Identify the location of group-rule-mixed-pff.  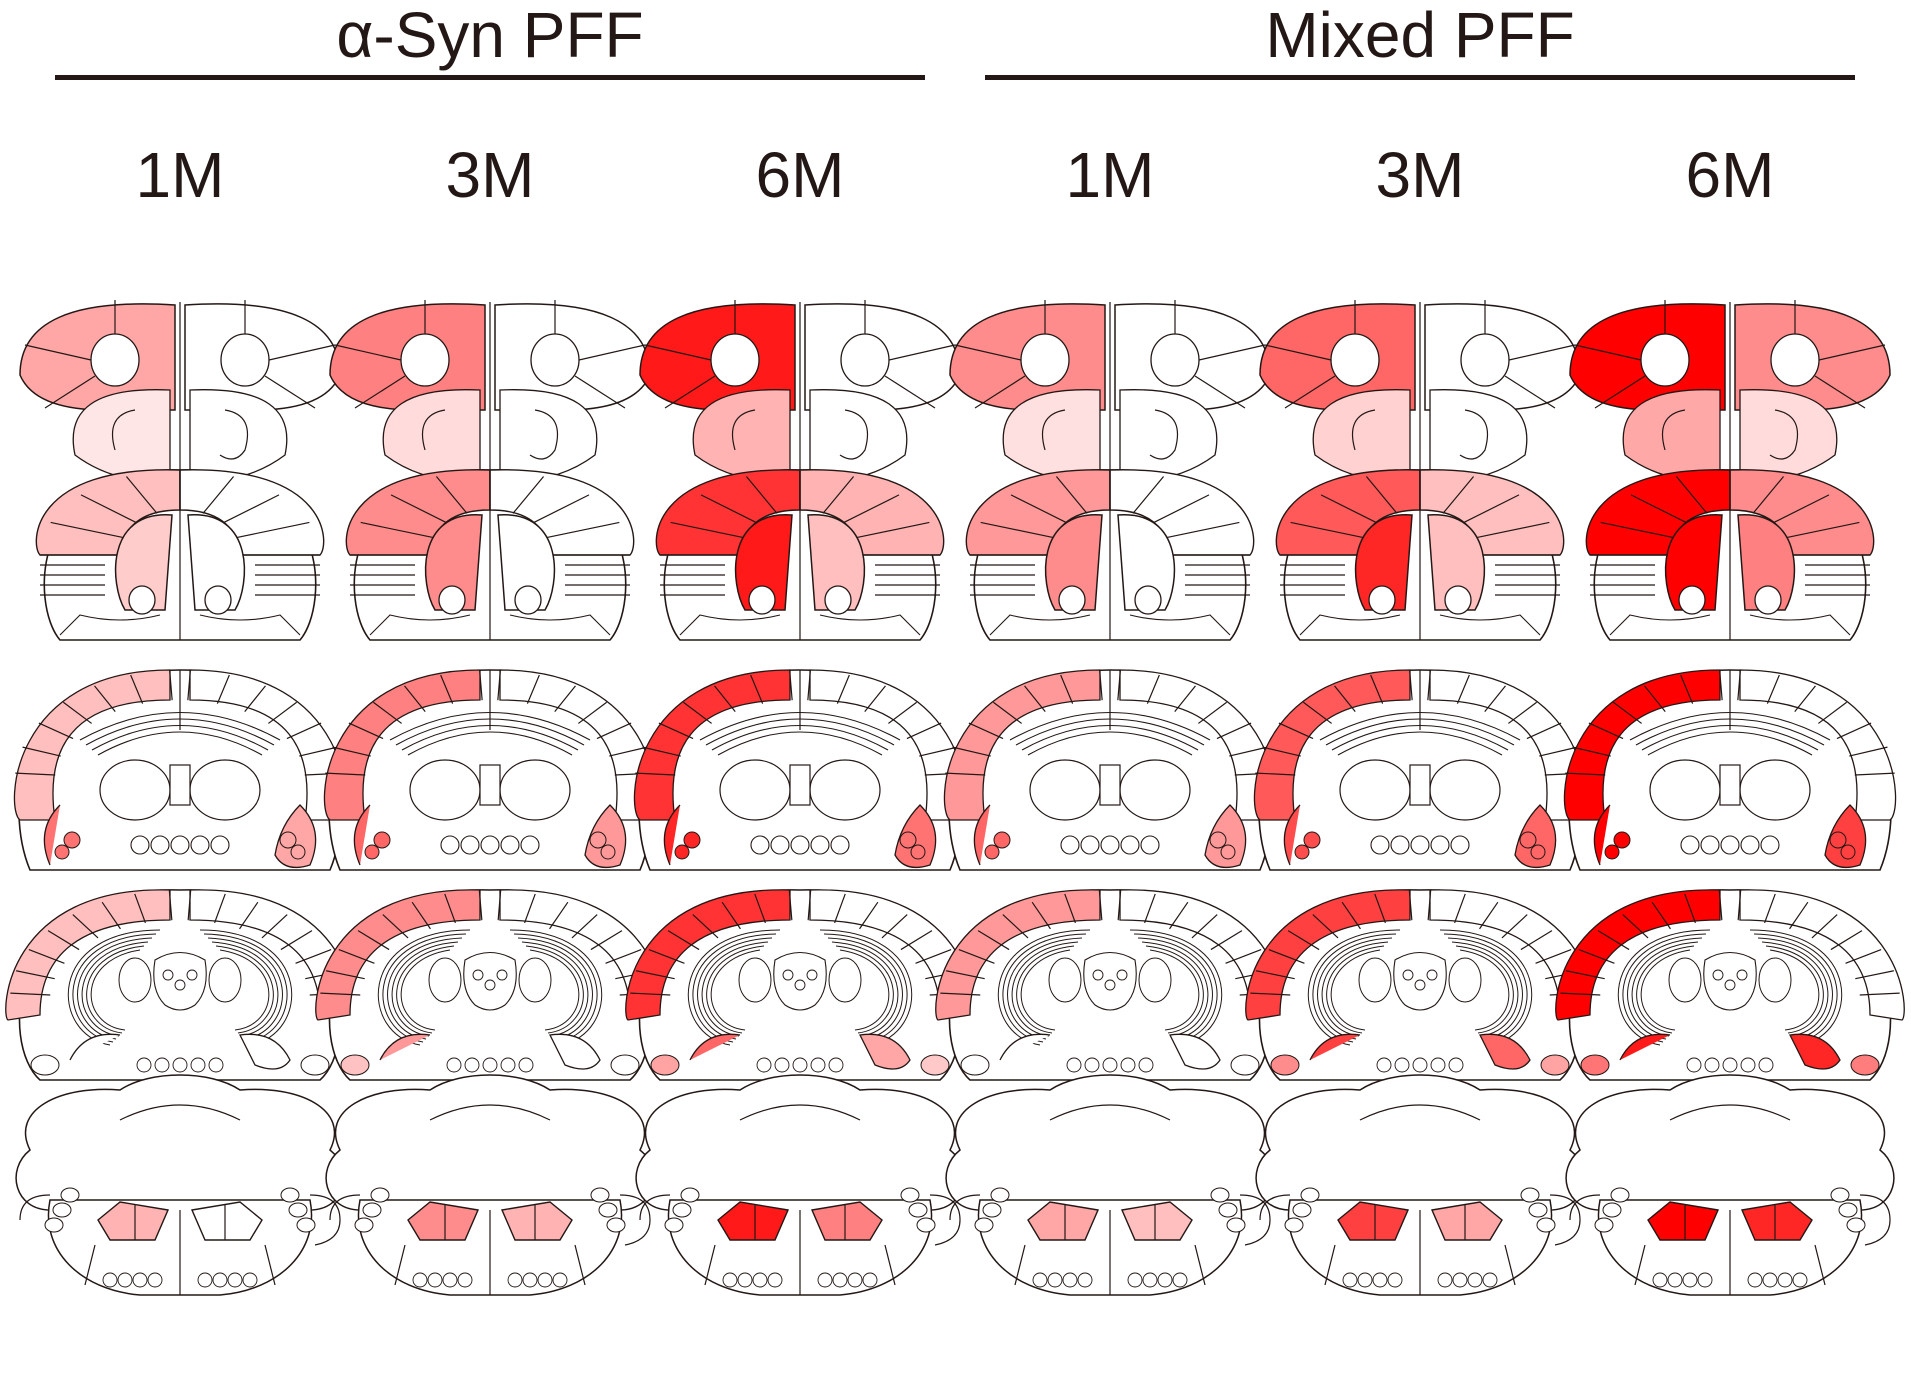
(1420, 77).